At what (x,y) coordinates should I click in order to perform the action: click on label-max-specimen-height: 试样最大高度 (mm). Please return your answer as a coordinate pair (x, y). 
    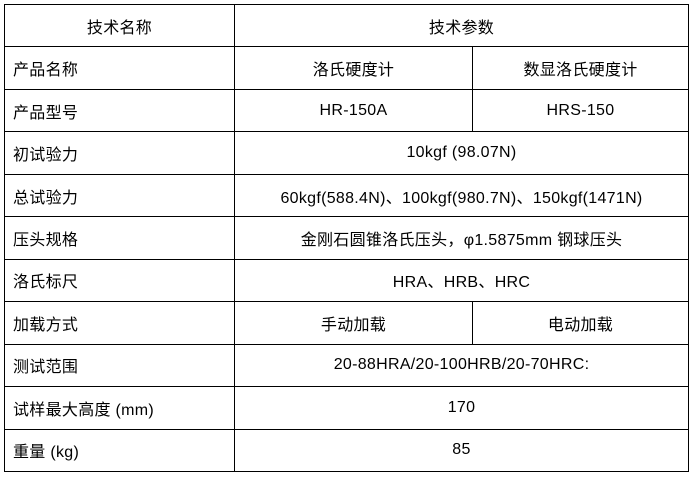
    Looking at the image, I should click on (119, 408).